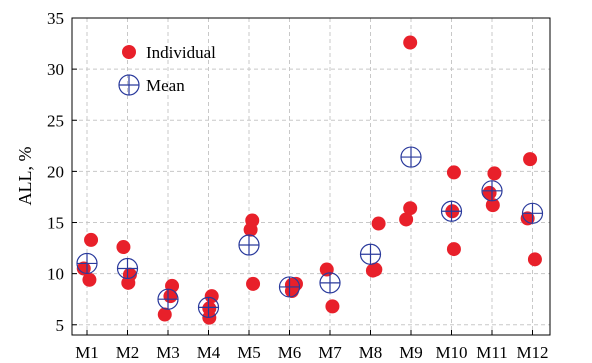 This screenshot has width=592, height=363. Describe the element at coordinates (312, 346) in the screenshot. I see `x-axis-ticks: M1 M2 M3 M4 M5 M6 M7 M8 M9 M10 M11 M12` at that location.